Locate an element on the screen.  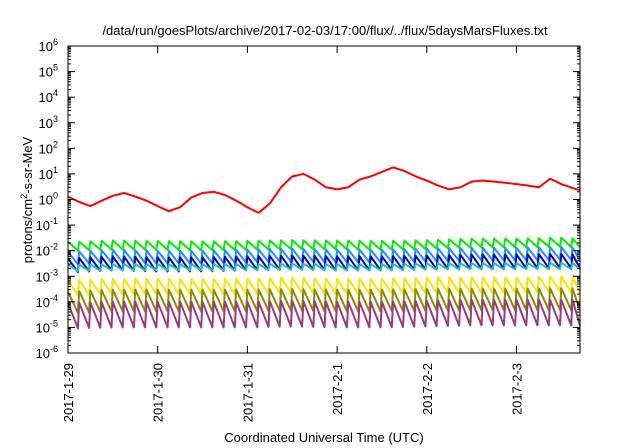
y-axis-label-exponent: 2 is located at coordinates (24, 196).